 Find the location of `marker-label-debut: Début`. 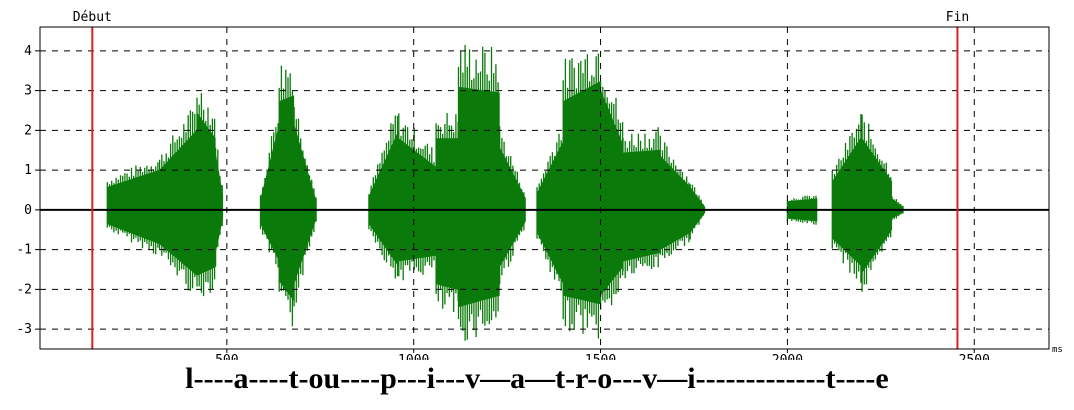

marker-label-debut: Début is located at coordinates (92, 17).